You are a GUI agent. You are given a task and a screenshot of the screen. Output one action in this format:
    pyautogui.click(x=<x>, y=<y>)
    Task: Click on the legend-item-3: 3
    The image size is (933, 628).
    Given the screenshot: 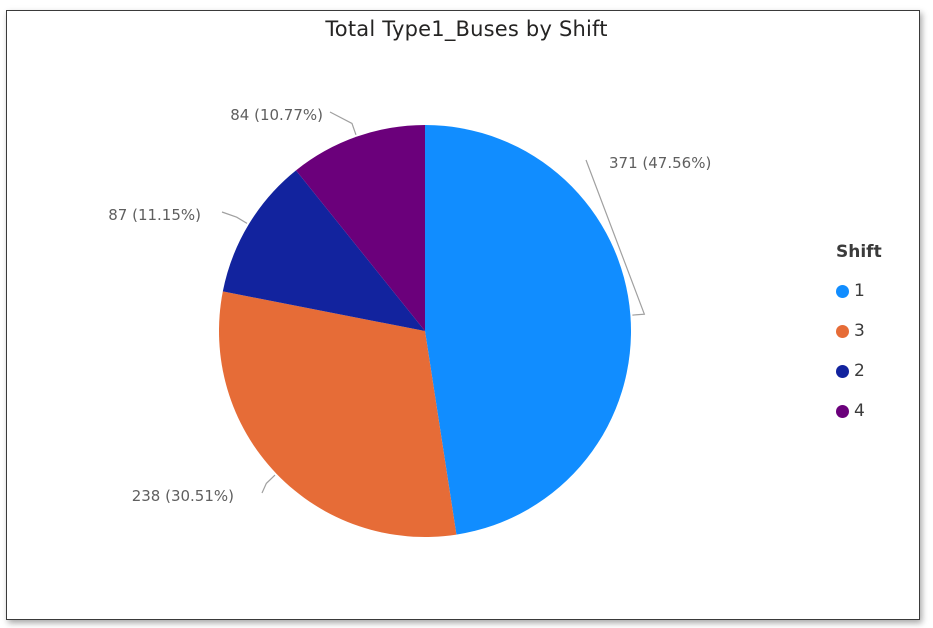 What is the action you would take?
    pyautogui.click(x=859, y=331)
    